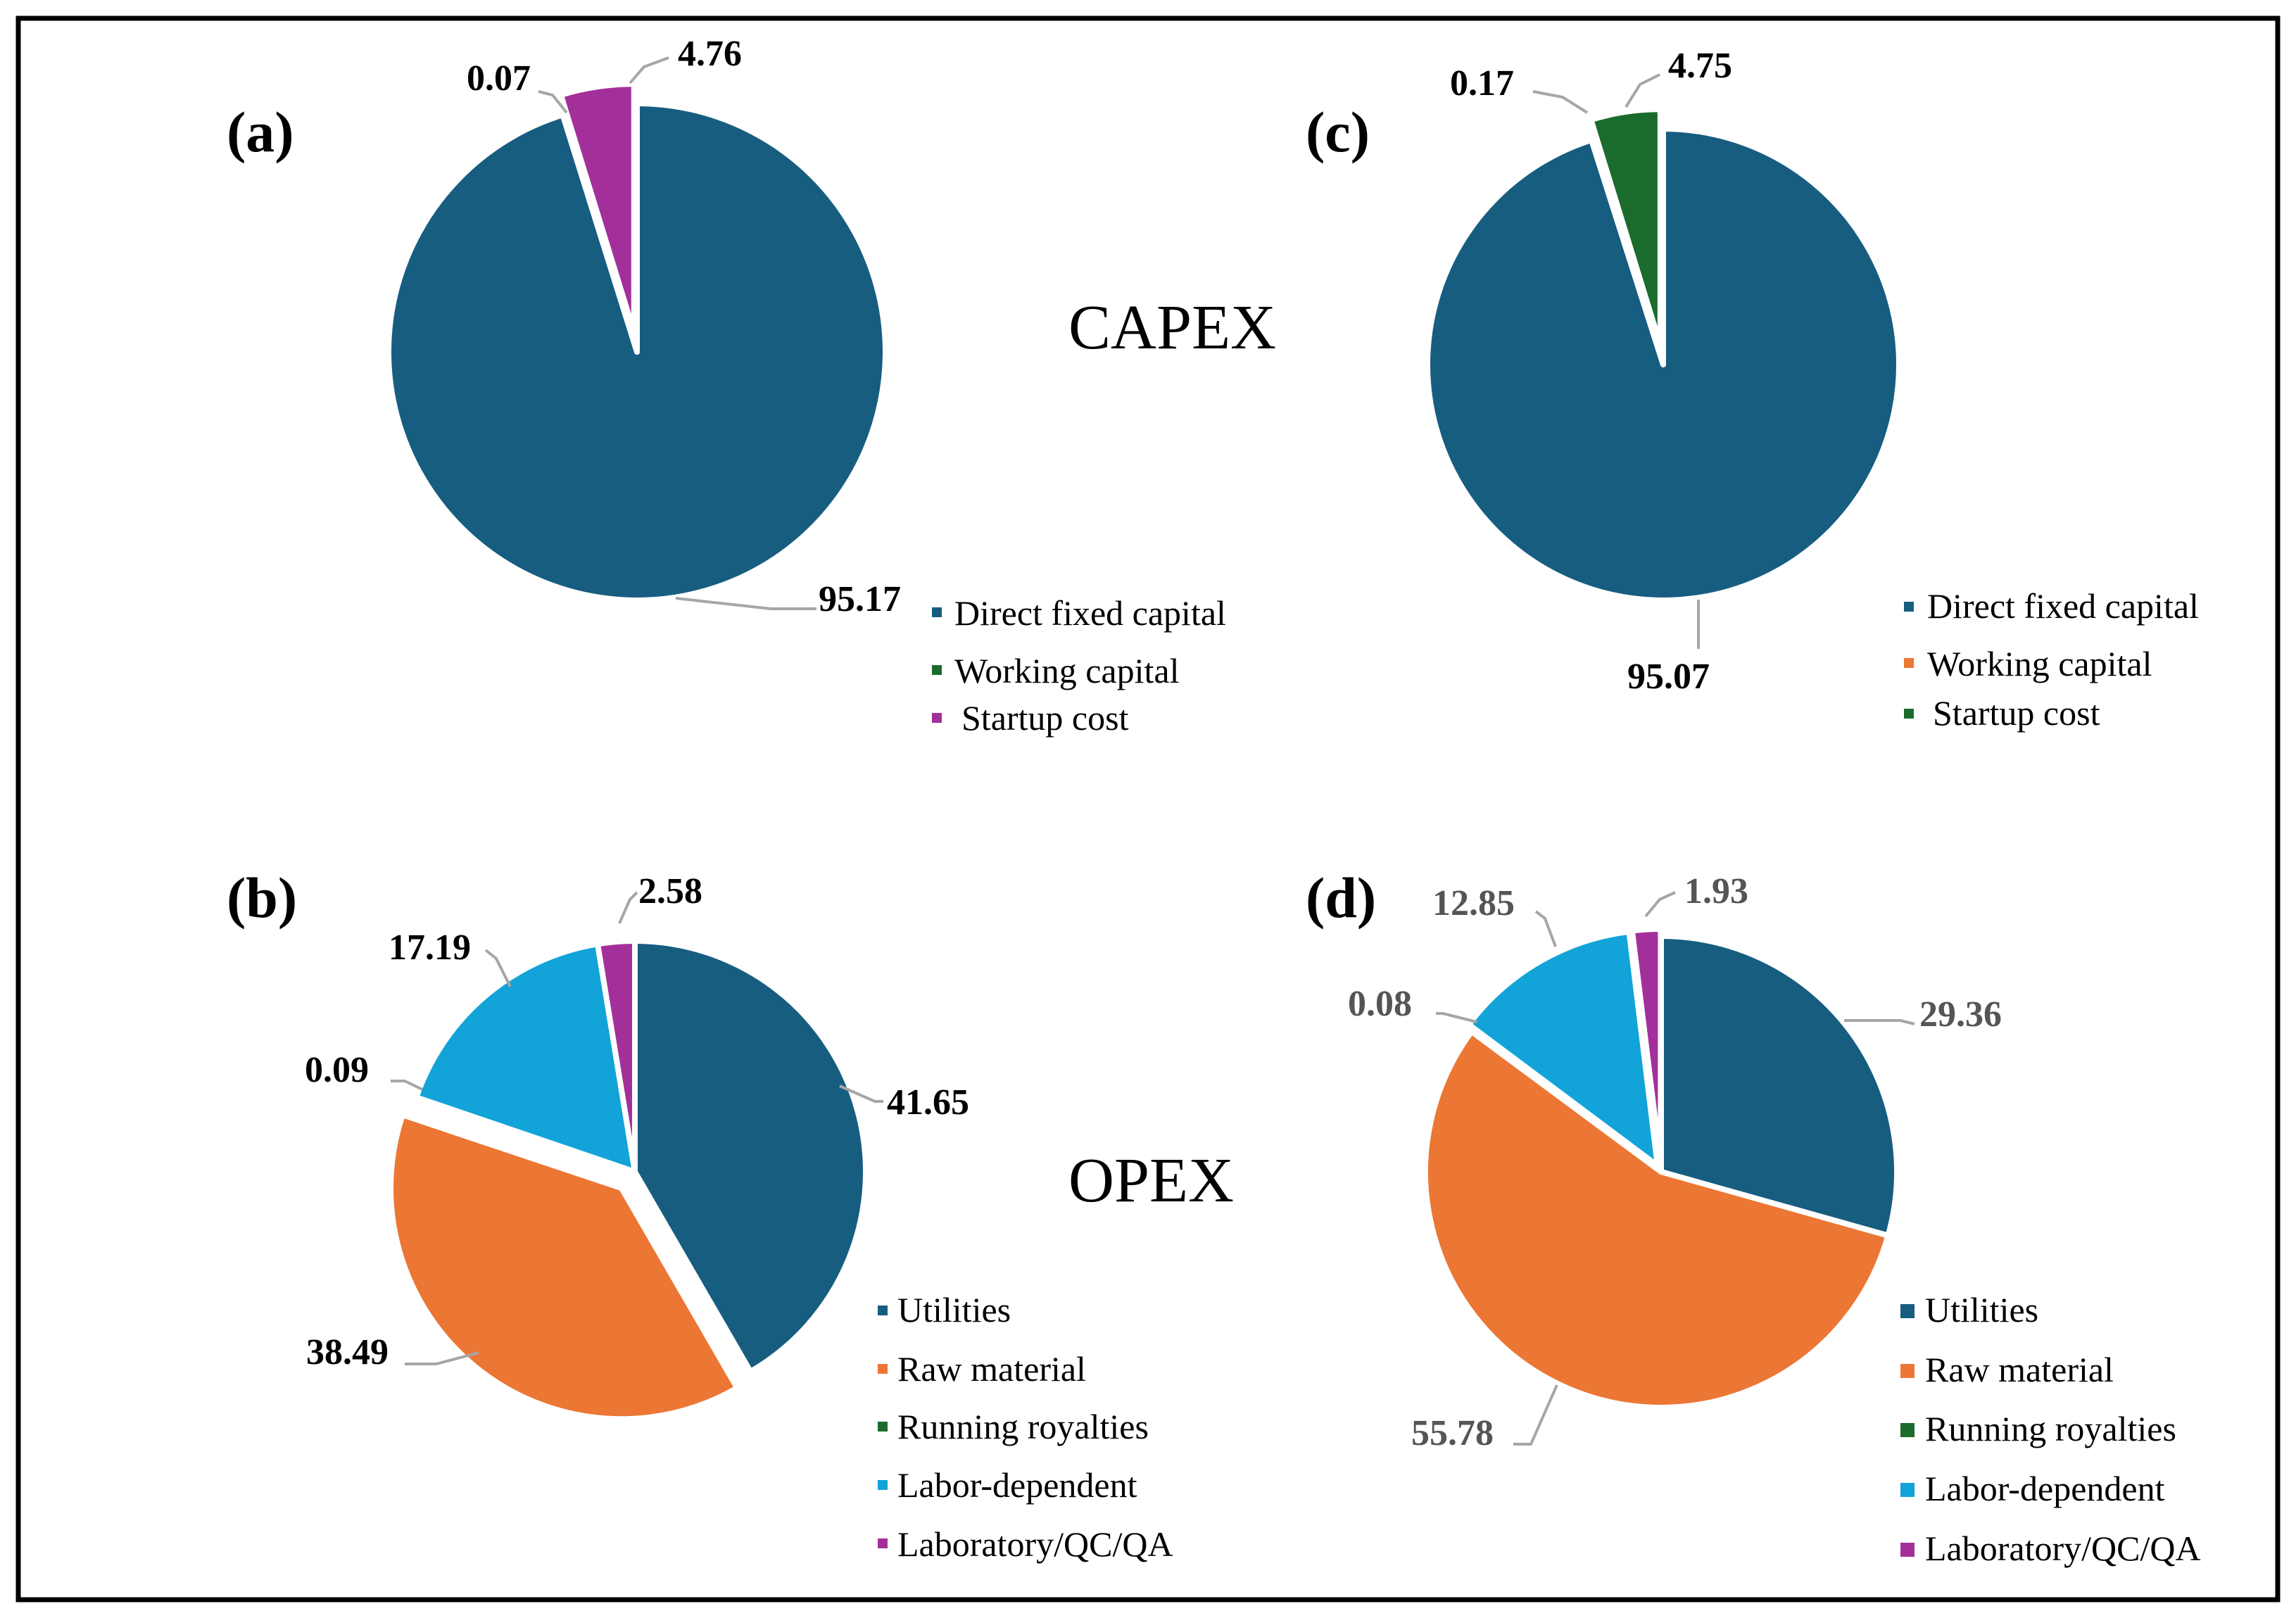 The height and width of the screenshot is (1618, 2296). I want to click on leader-a-working-capital, so click(553, 102).